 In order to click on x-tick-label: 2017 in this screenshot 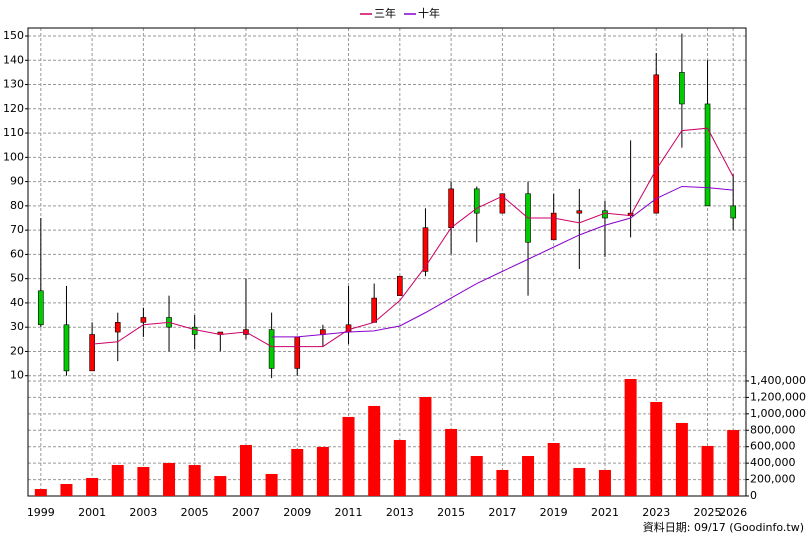, I will do `click(502, 512)`.